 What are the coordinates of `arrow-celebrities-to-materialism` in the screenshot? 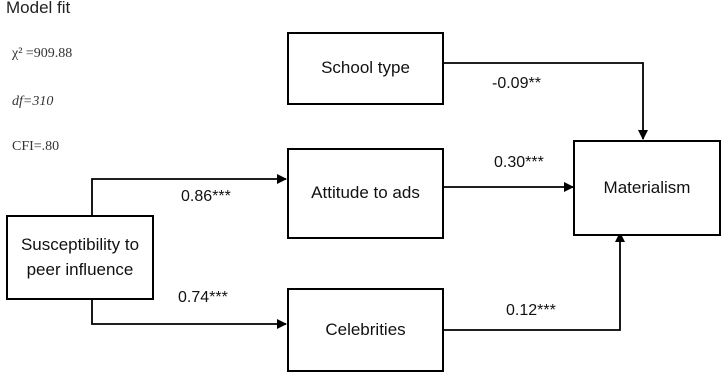 It's located at (534, 281).